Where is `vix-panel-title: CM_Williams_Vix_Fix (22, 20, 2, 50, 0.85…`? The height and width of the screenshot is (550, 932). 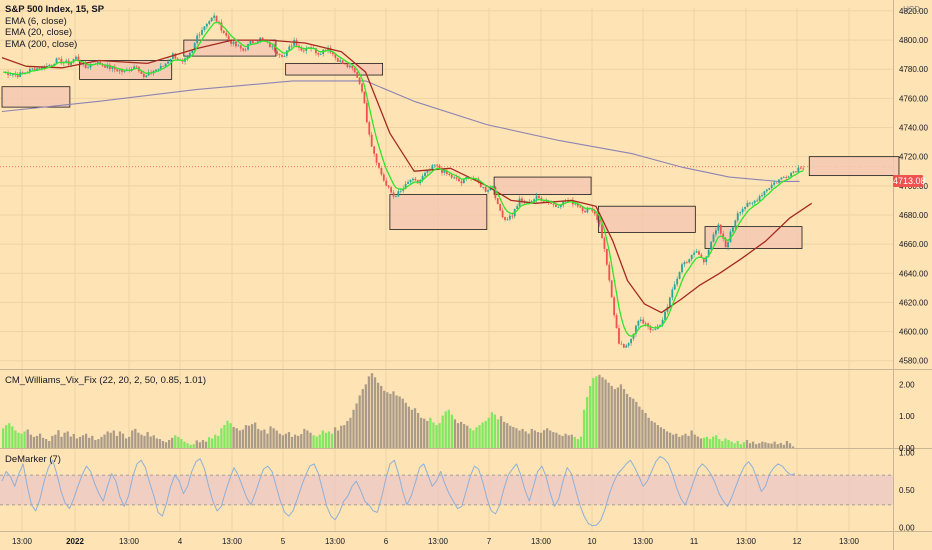 vix-panel-title: CM_Williams_Vix_Fix (22, 20, 2, 50, 0.85… is located at coordinates (105, 380).